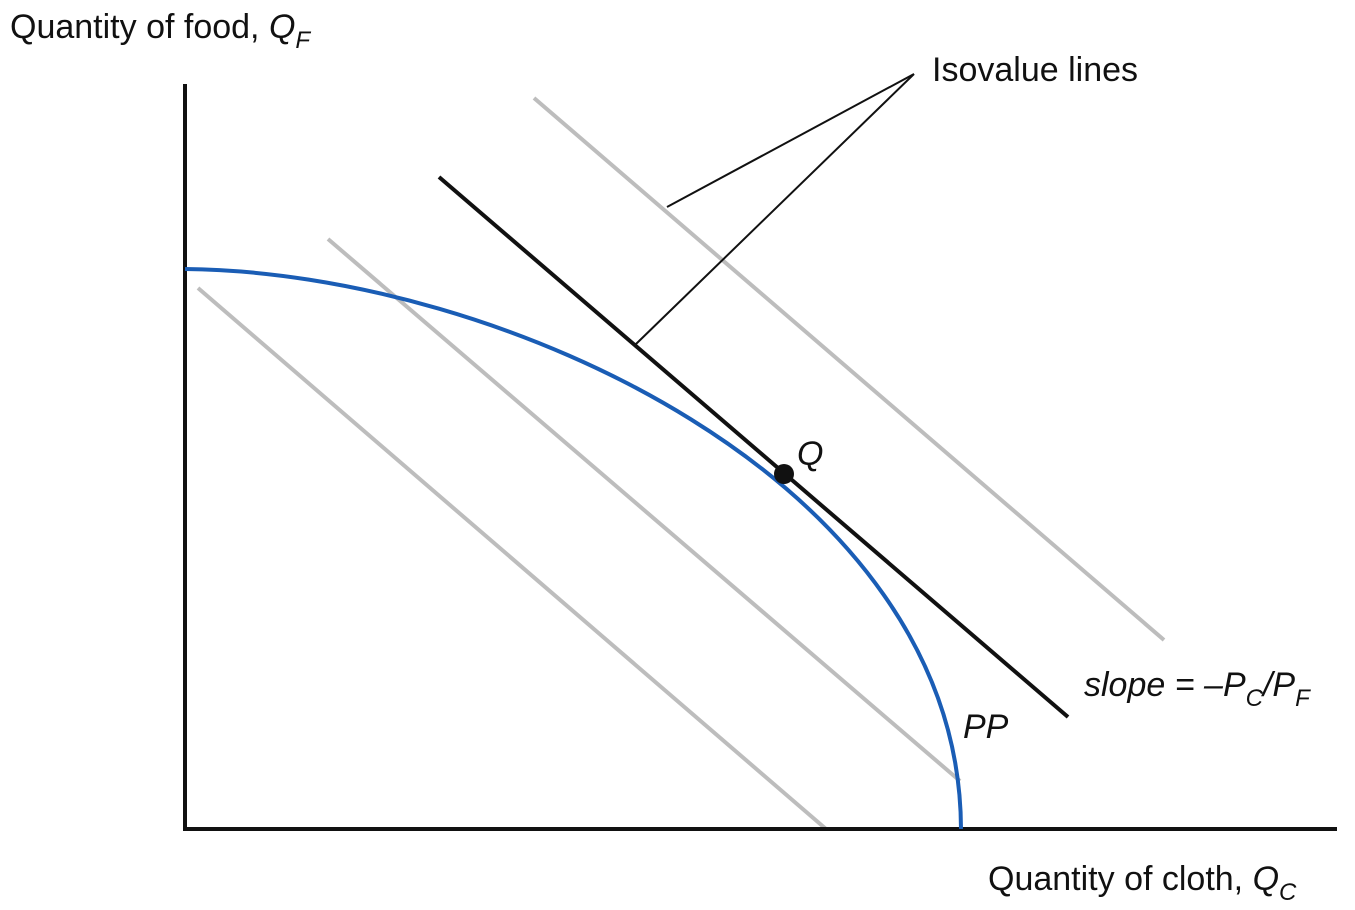  I want to click on isovalue-lines-label: Isovalue lines, so click(1035, 70).